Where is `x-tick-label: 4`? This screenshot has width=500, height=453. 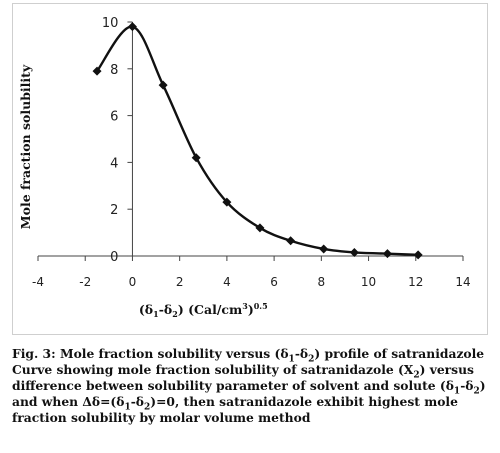
x-tick-label: 4 is located at coordinates (227, 282).